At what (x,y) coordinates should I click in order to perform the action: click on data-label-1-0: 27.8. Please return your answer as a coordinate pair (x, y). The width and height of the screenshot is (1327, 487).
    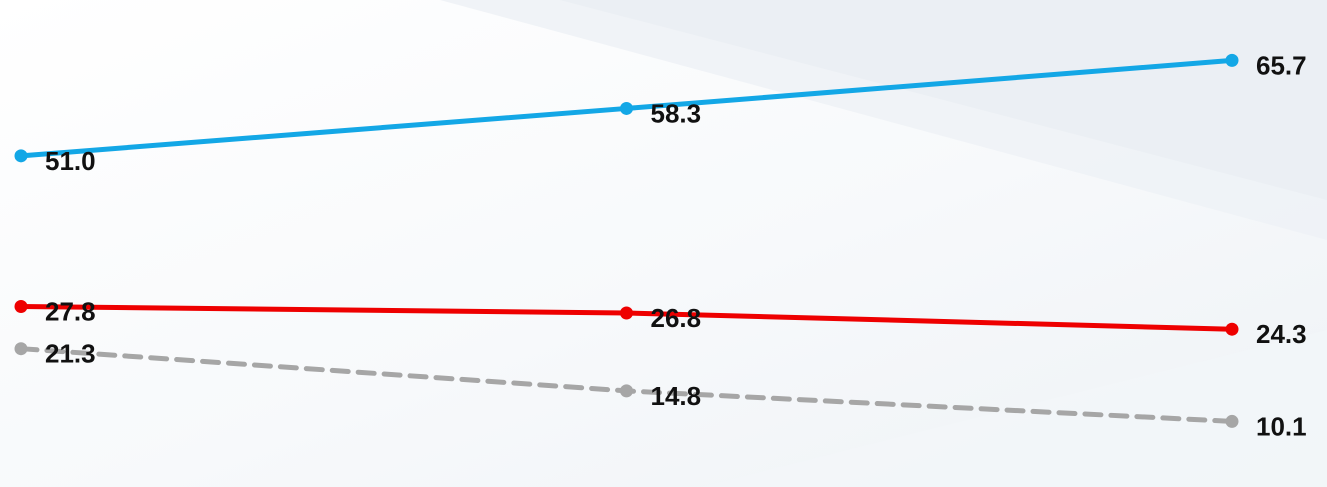
    Looking at the image, I should click on (70, 311).